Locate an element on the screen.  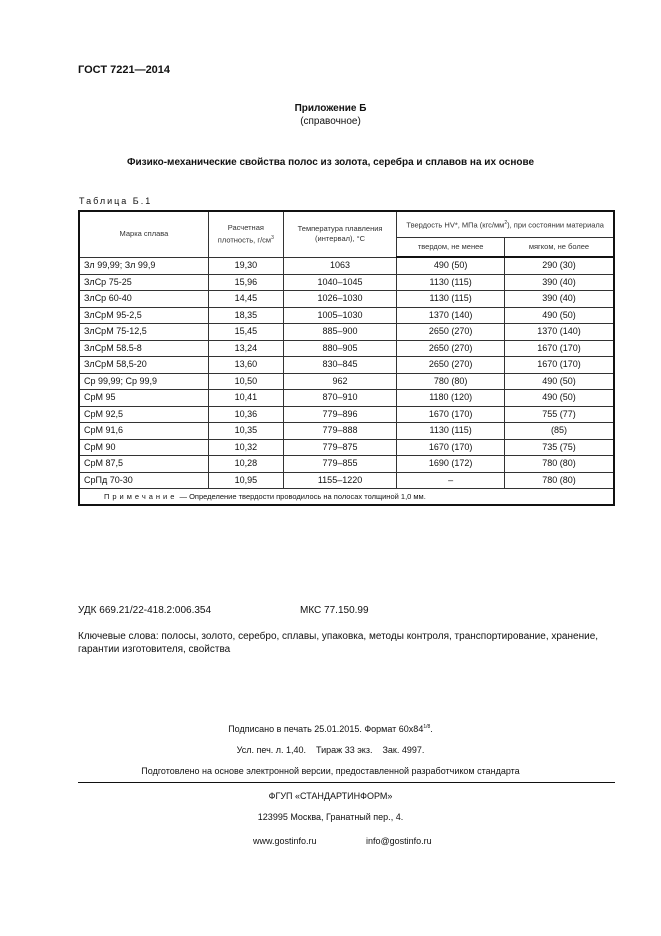
table-caption: Таблица Б.1 is located at coordinates (116, 201).